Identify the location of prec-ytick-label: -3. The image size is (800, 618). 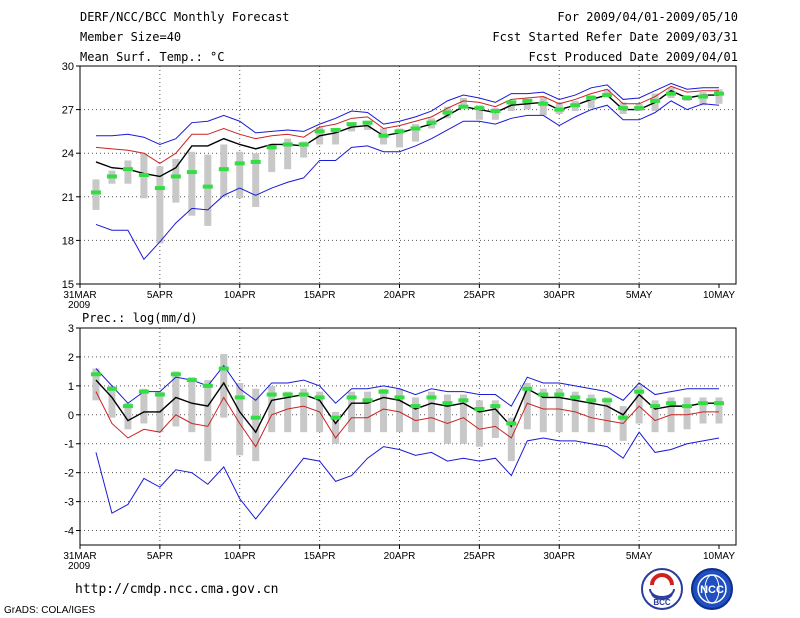
(69, 503).